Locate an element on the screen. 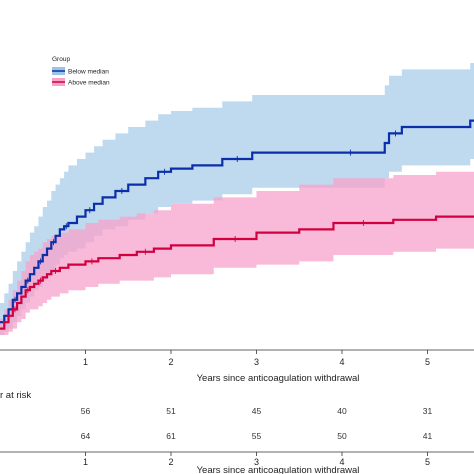 The height and width of the screenshot is (474, 474). risk-count-above-median: 41 is located at coordinates (428, 436).